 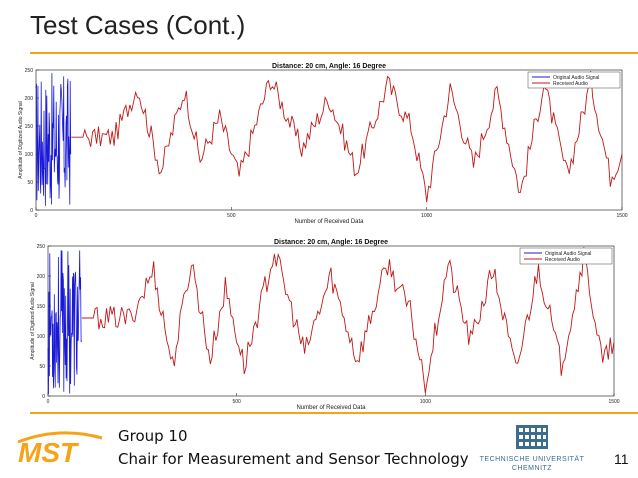 What do you see at coordinates (153, 436) in the screenshot?
I see `footer-group: Group 10` at bounding box center [153, 436].